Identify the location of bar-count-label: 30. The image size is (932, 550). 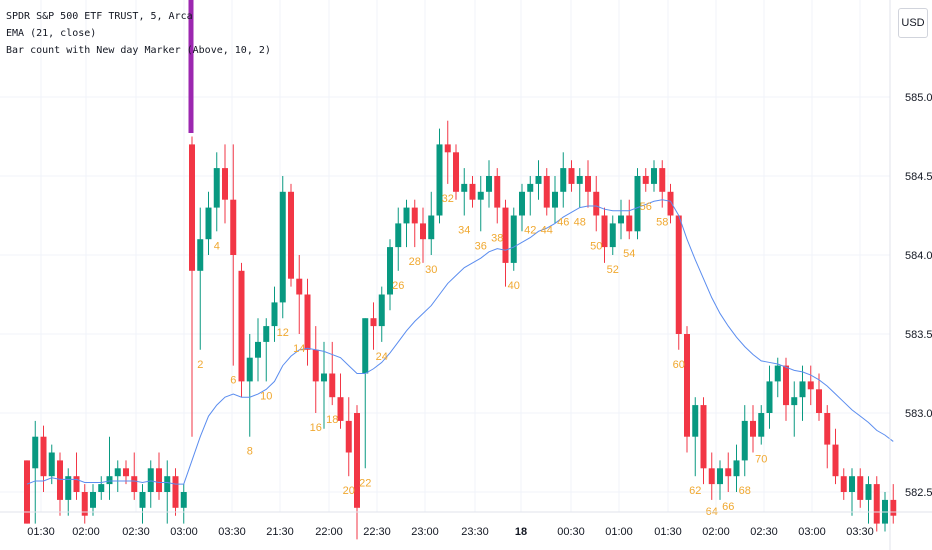
(431, 270).